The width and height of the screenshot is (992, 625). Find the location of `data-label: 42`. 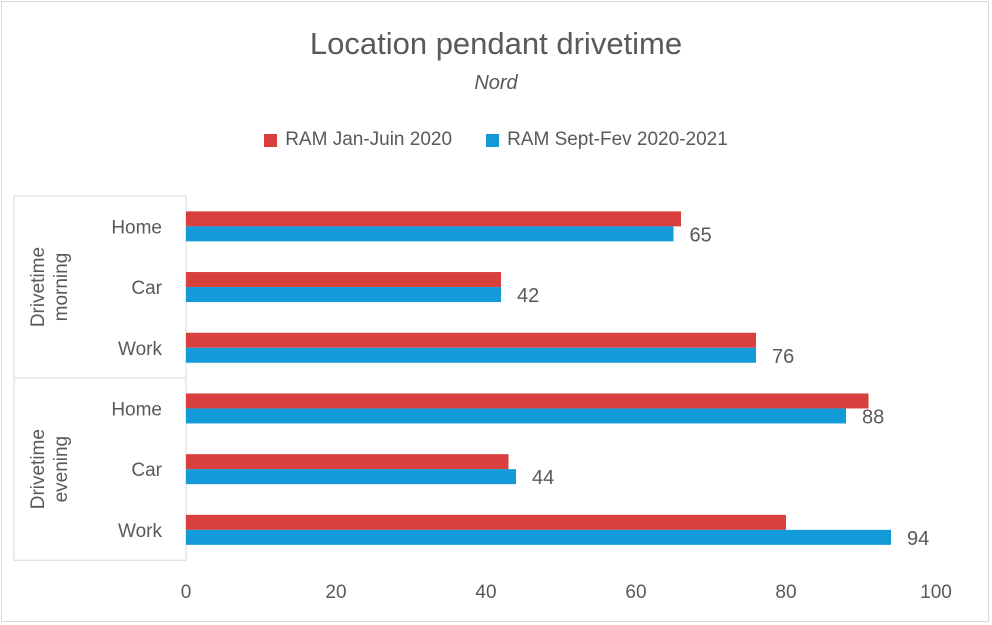

data-label: 42 is located at coordinates (528, 296).